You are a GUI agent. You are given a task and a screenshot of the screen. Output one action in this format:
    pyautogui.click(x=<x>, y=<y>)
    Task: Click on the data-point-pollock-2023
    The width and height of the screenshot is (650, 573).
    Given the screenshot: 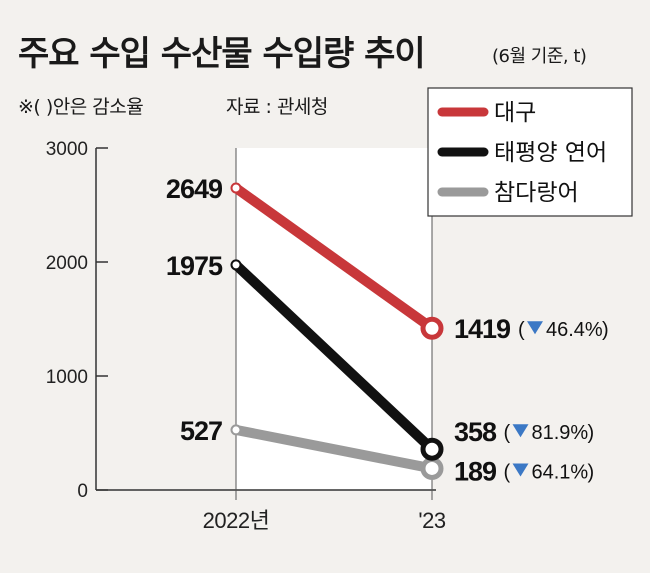 What is the action you would take?
    pyautogui.click(x=432, y=468)
    